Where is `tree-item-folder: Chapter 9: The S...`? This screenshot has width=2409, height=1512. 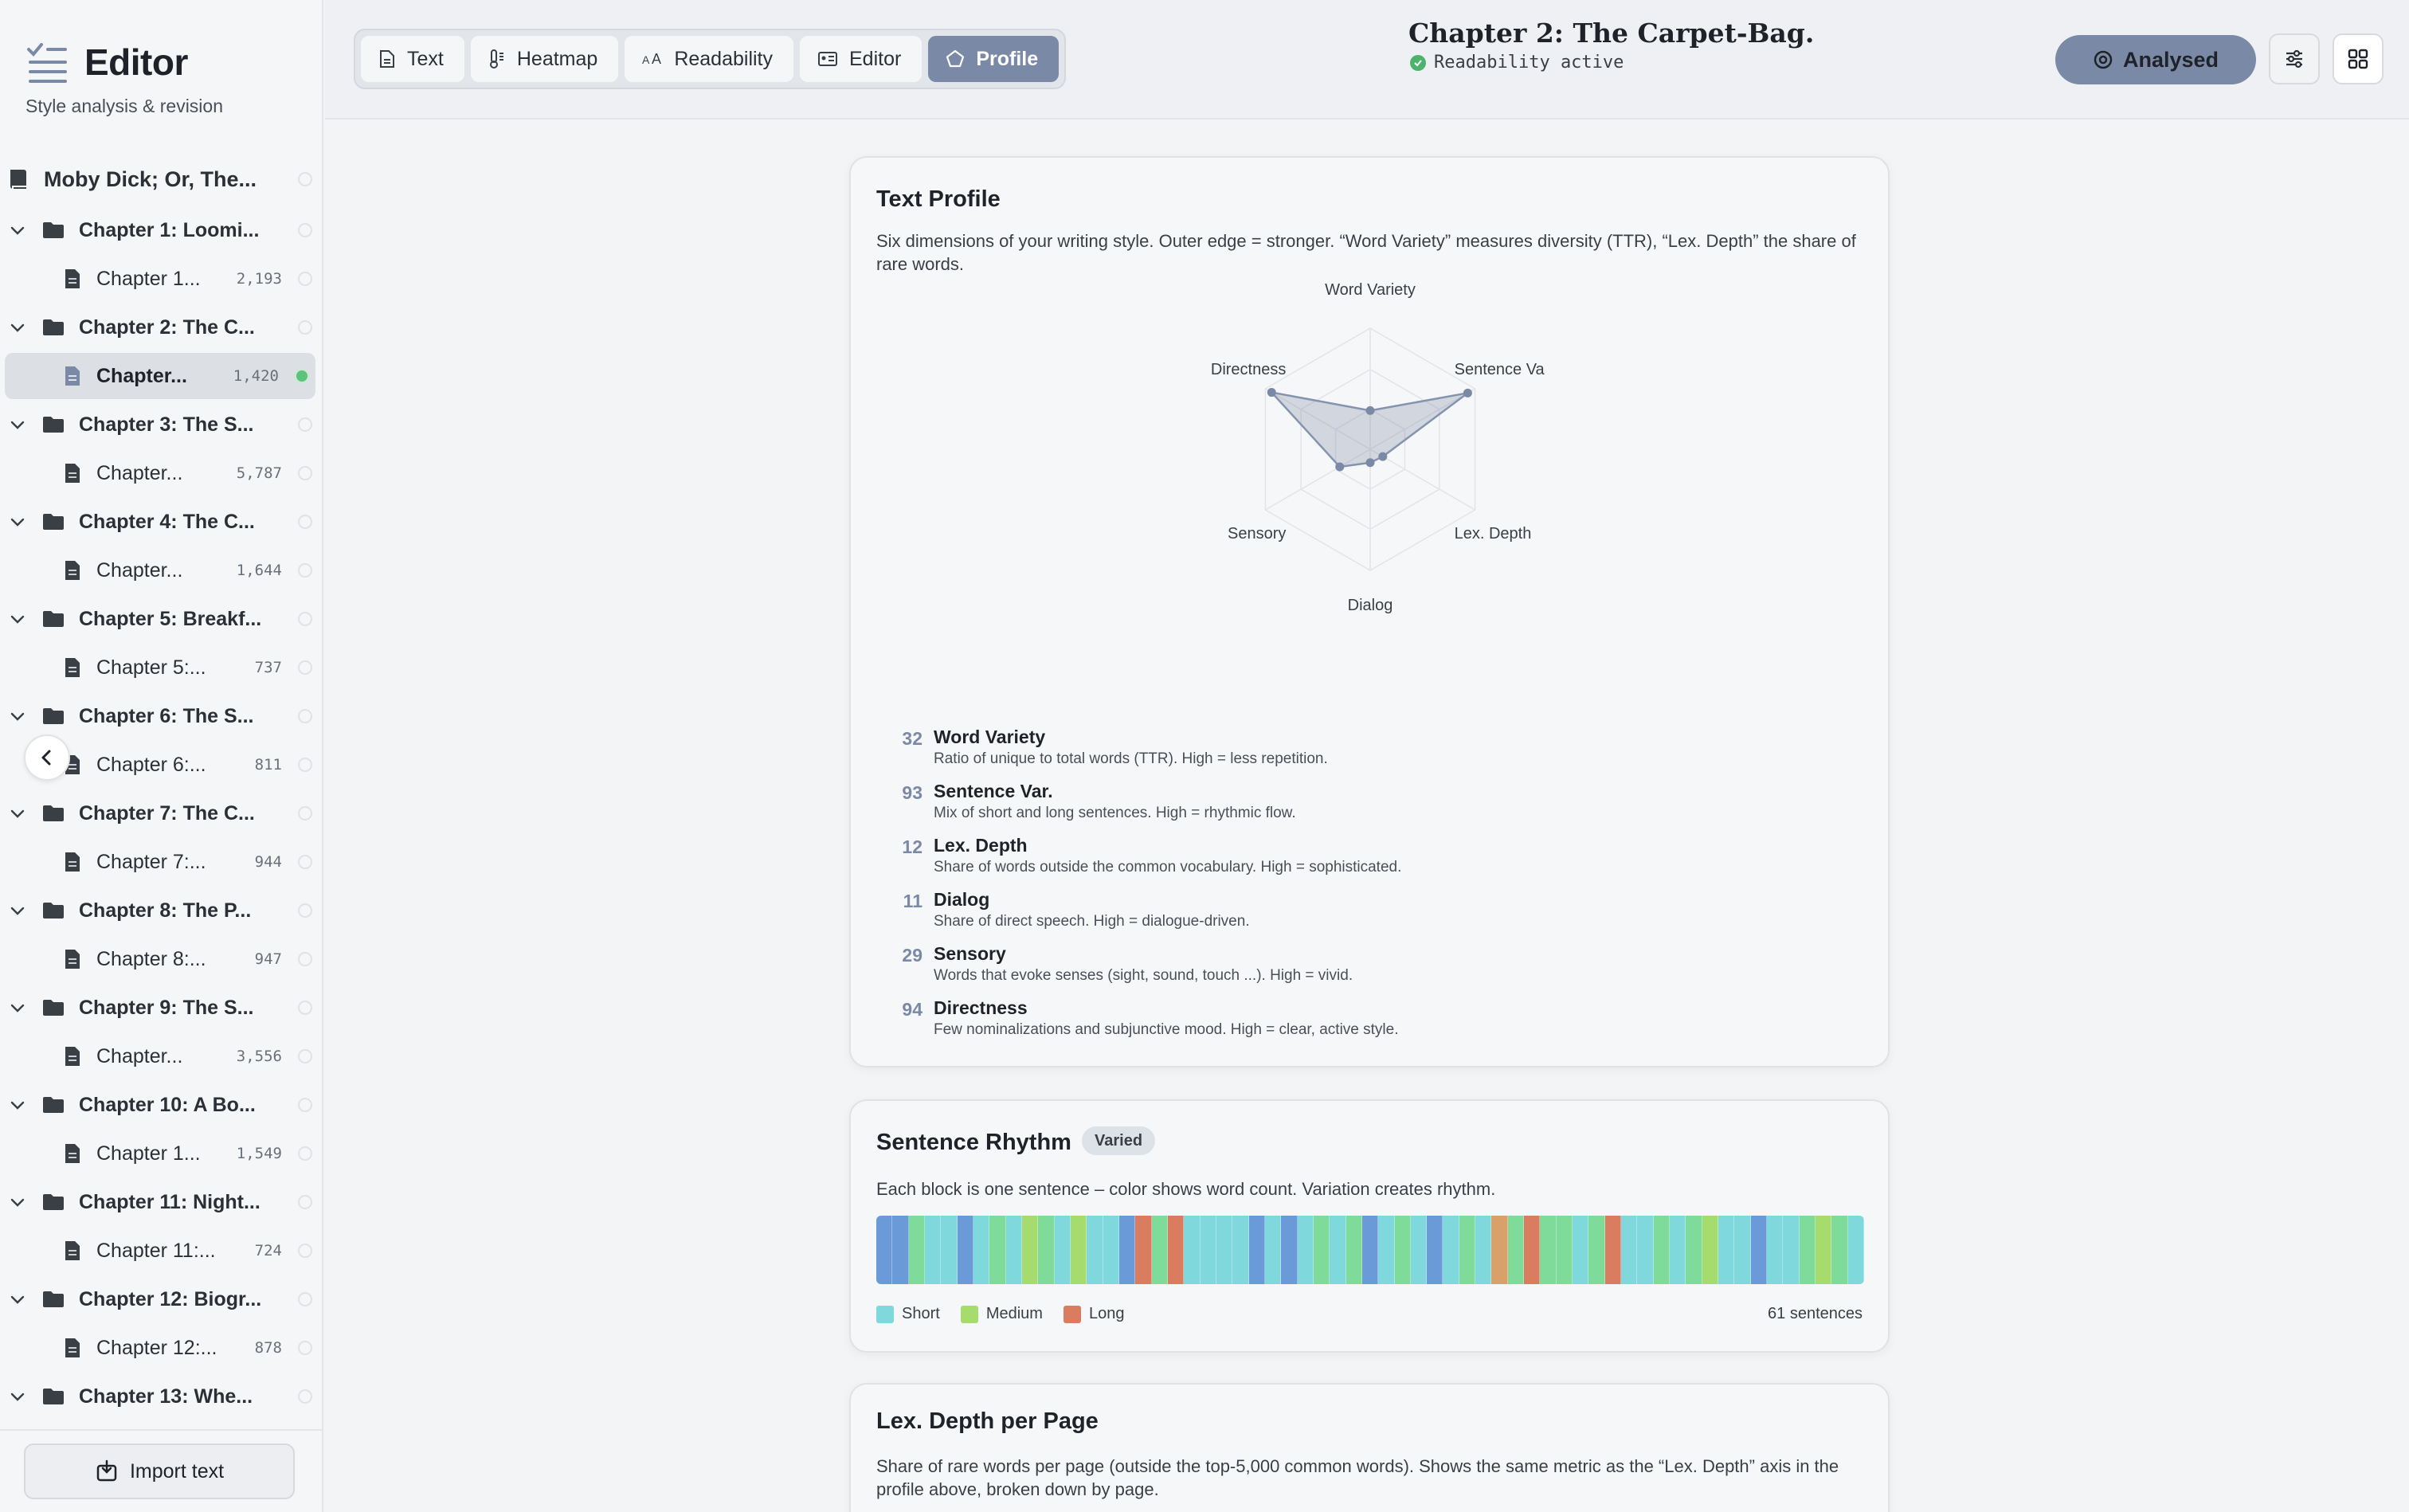 tree-item-folder: Chapter 9: The S... is located at coordinates (161, 1008).